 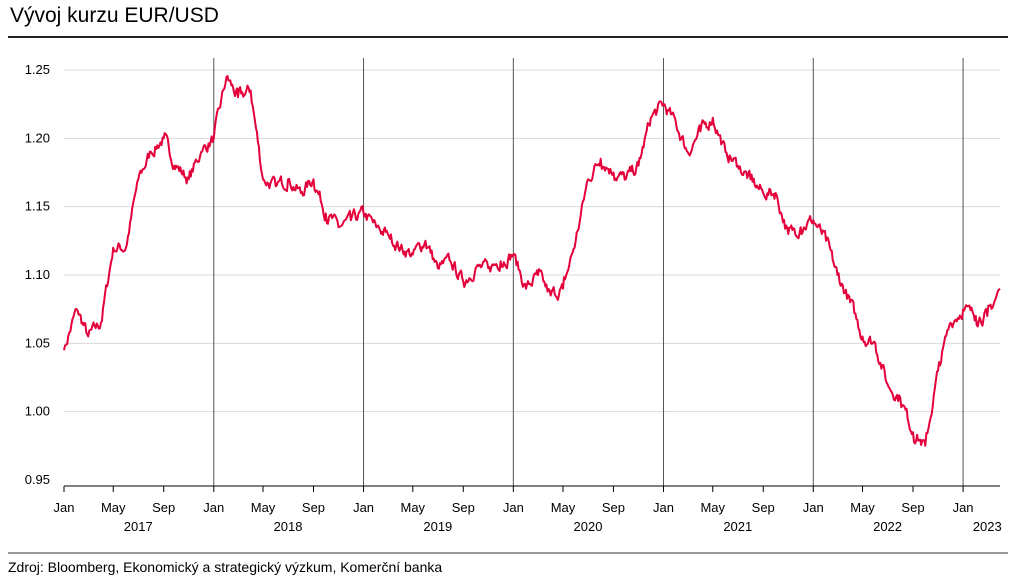 I want to click on x-year-label: 2017, so click(x=138, y=526).